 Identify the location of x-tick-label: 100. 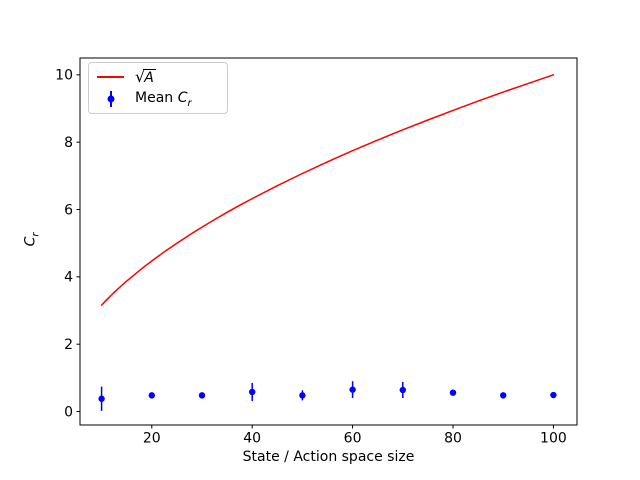
(553, 439).